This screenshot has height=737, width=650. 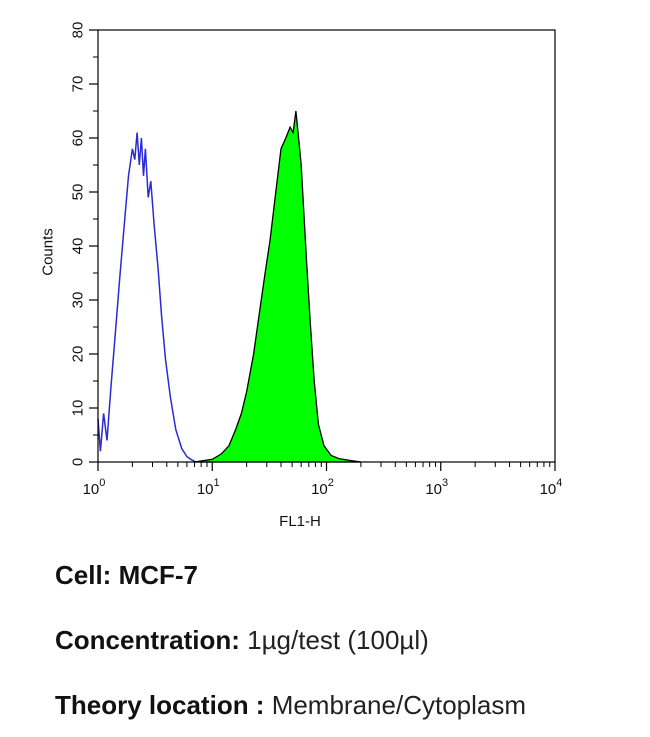 What do you see at coordinates (208, 487) in the screenshot?
I see `x-tick-label: 10¹` at bounding box center [208, 487].